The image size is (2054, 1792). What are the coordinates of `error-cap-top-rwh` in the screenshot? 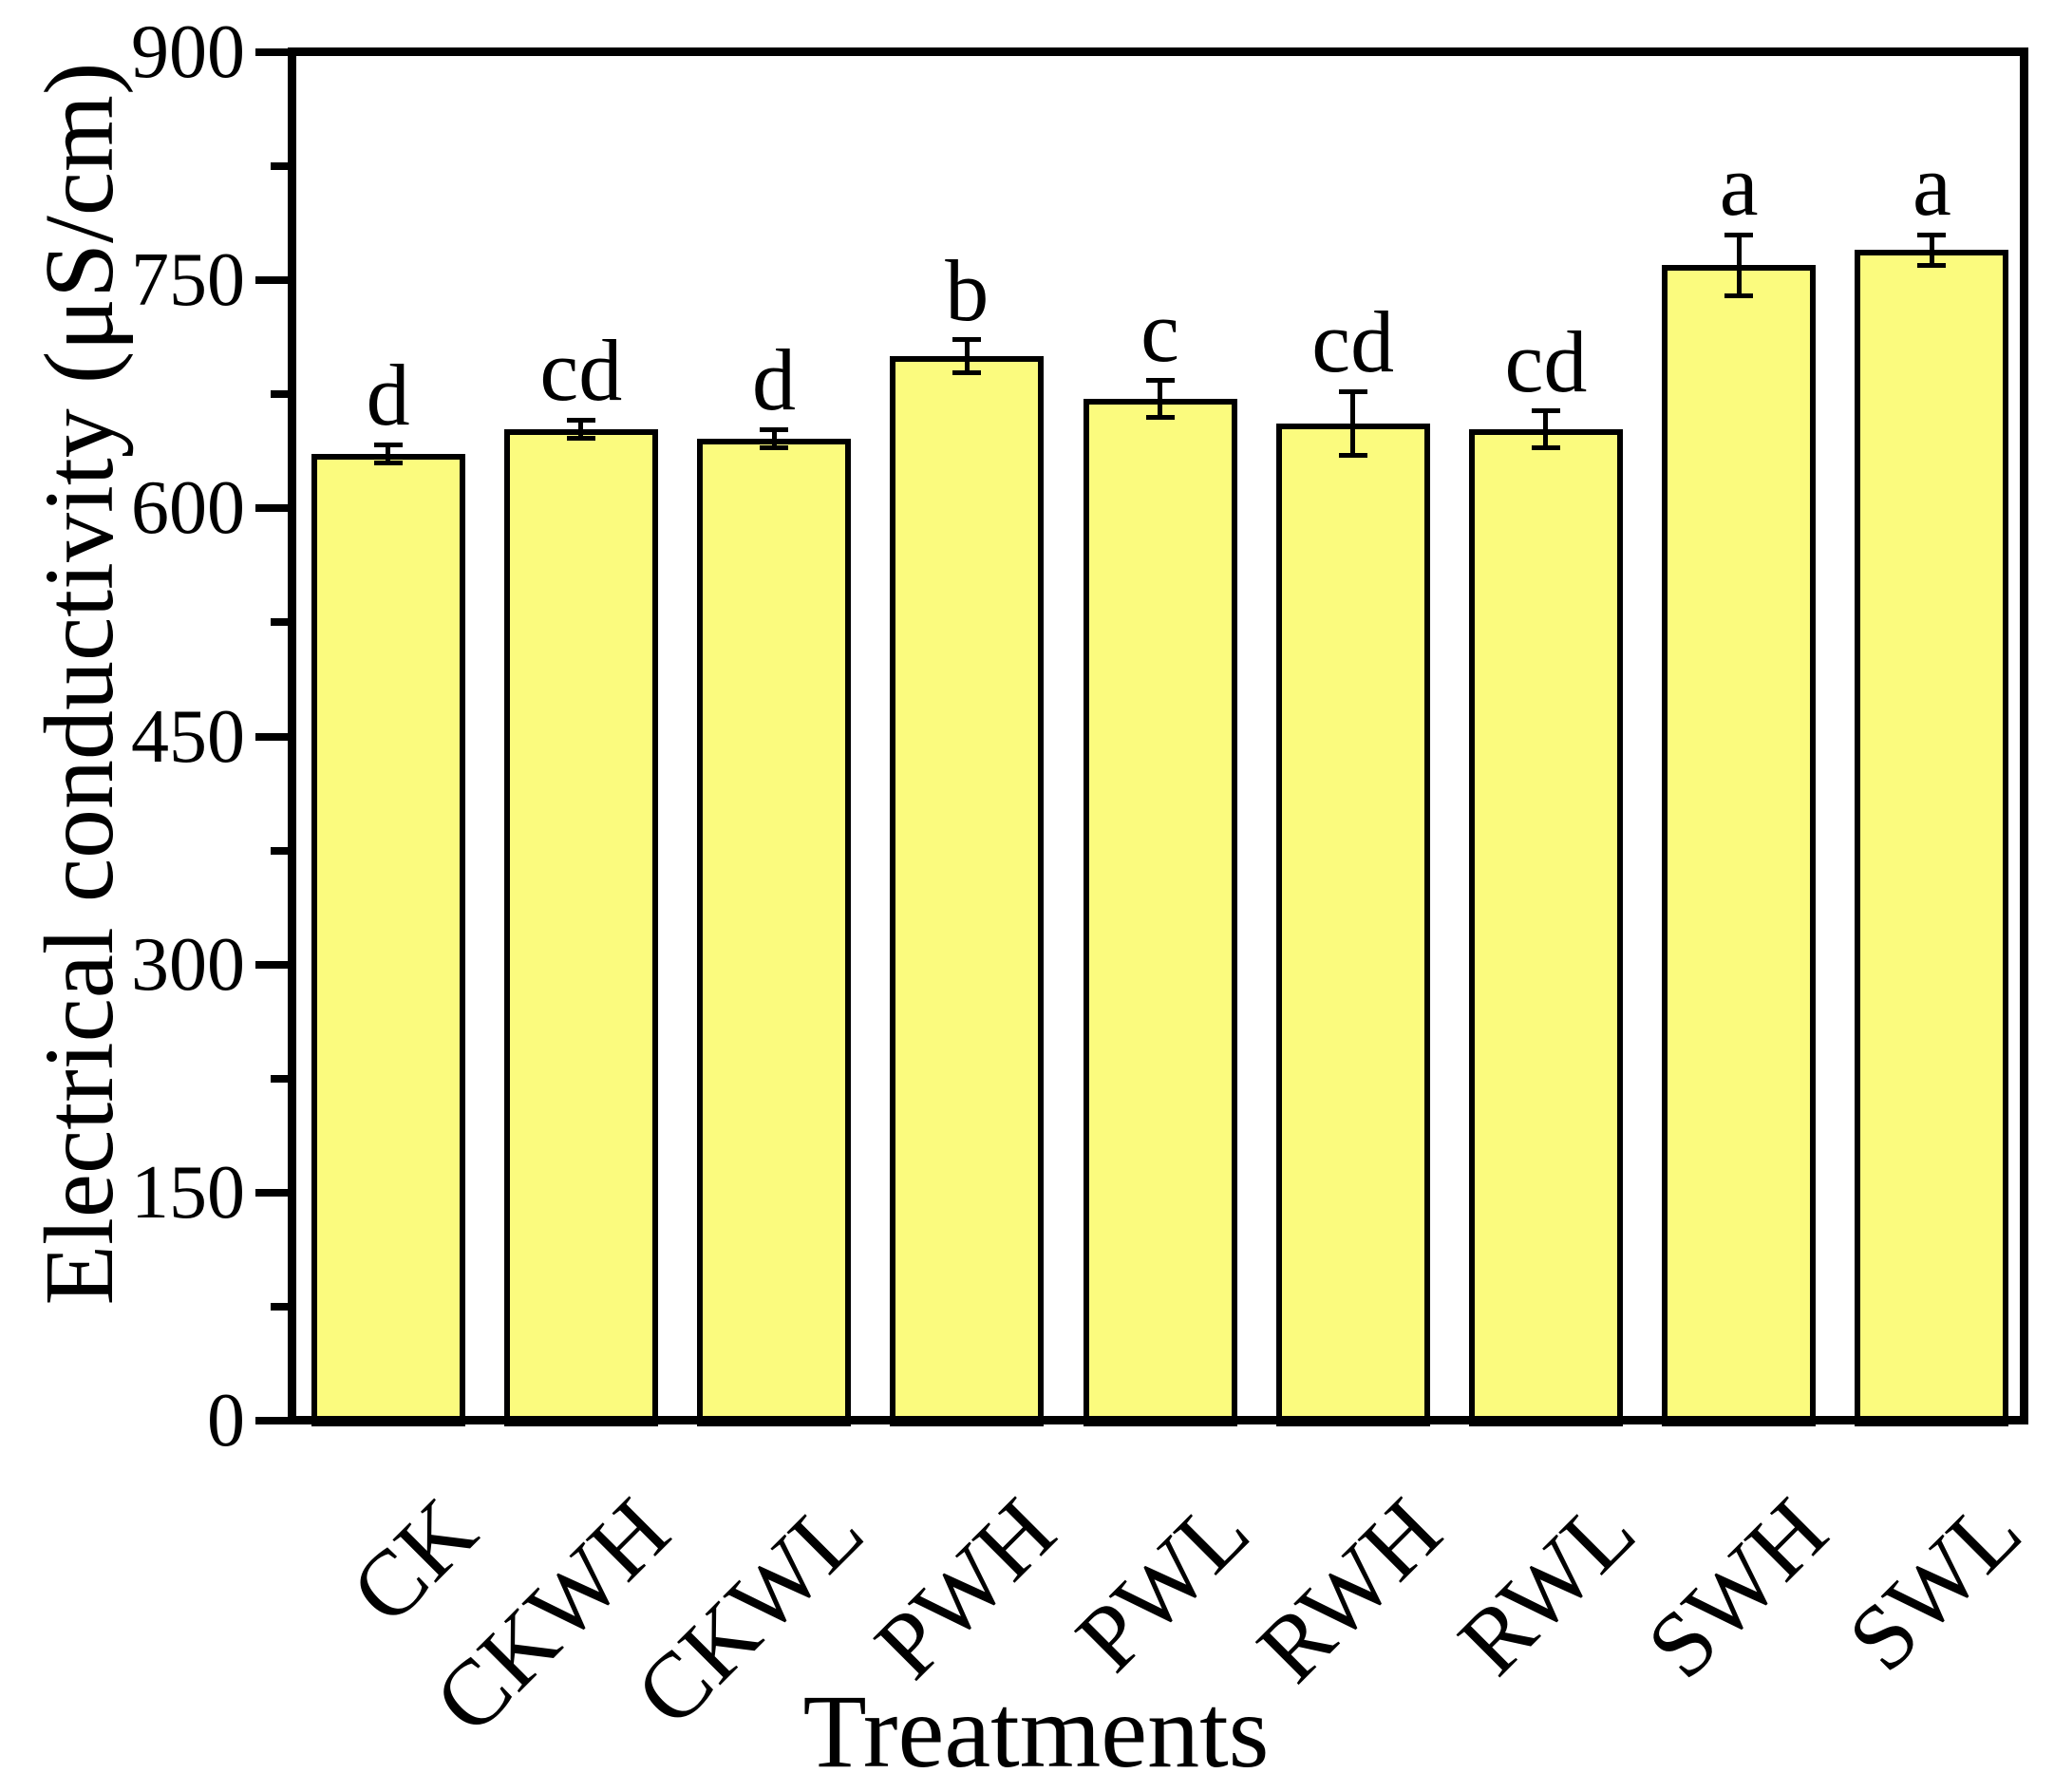 It's located at (1352, 391).